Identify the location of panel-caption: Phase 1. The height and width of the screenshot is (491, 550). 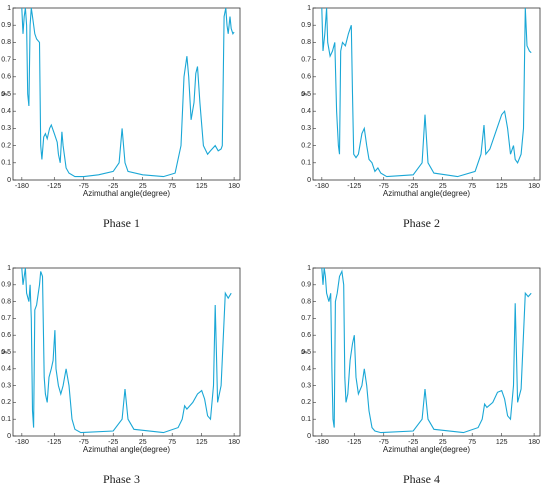
(121, 223).